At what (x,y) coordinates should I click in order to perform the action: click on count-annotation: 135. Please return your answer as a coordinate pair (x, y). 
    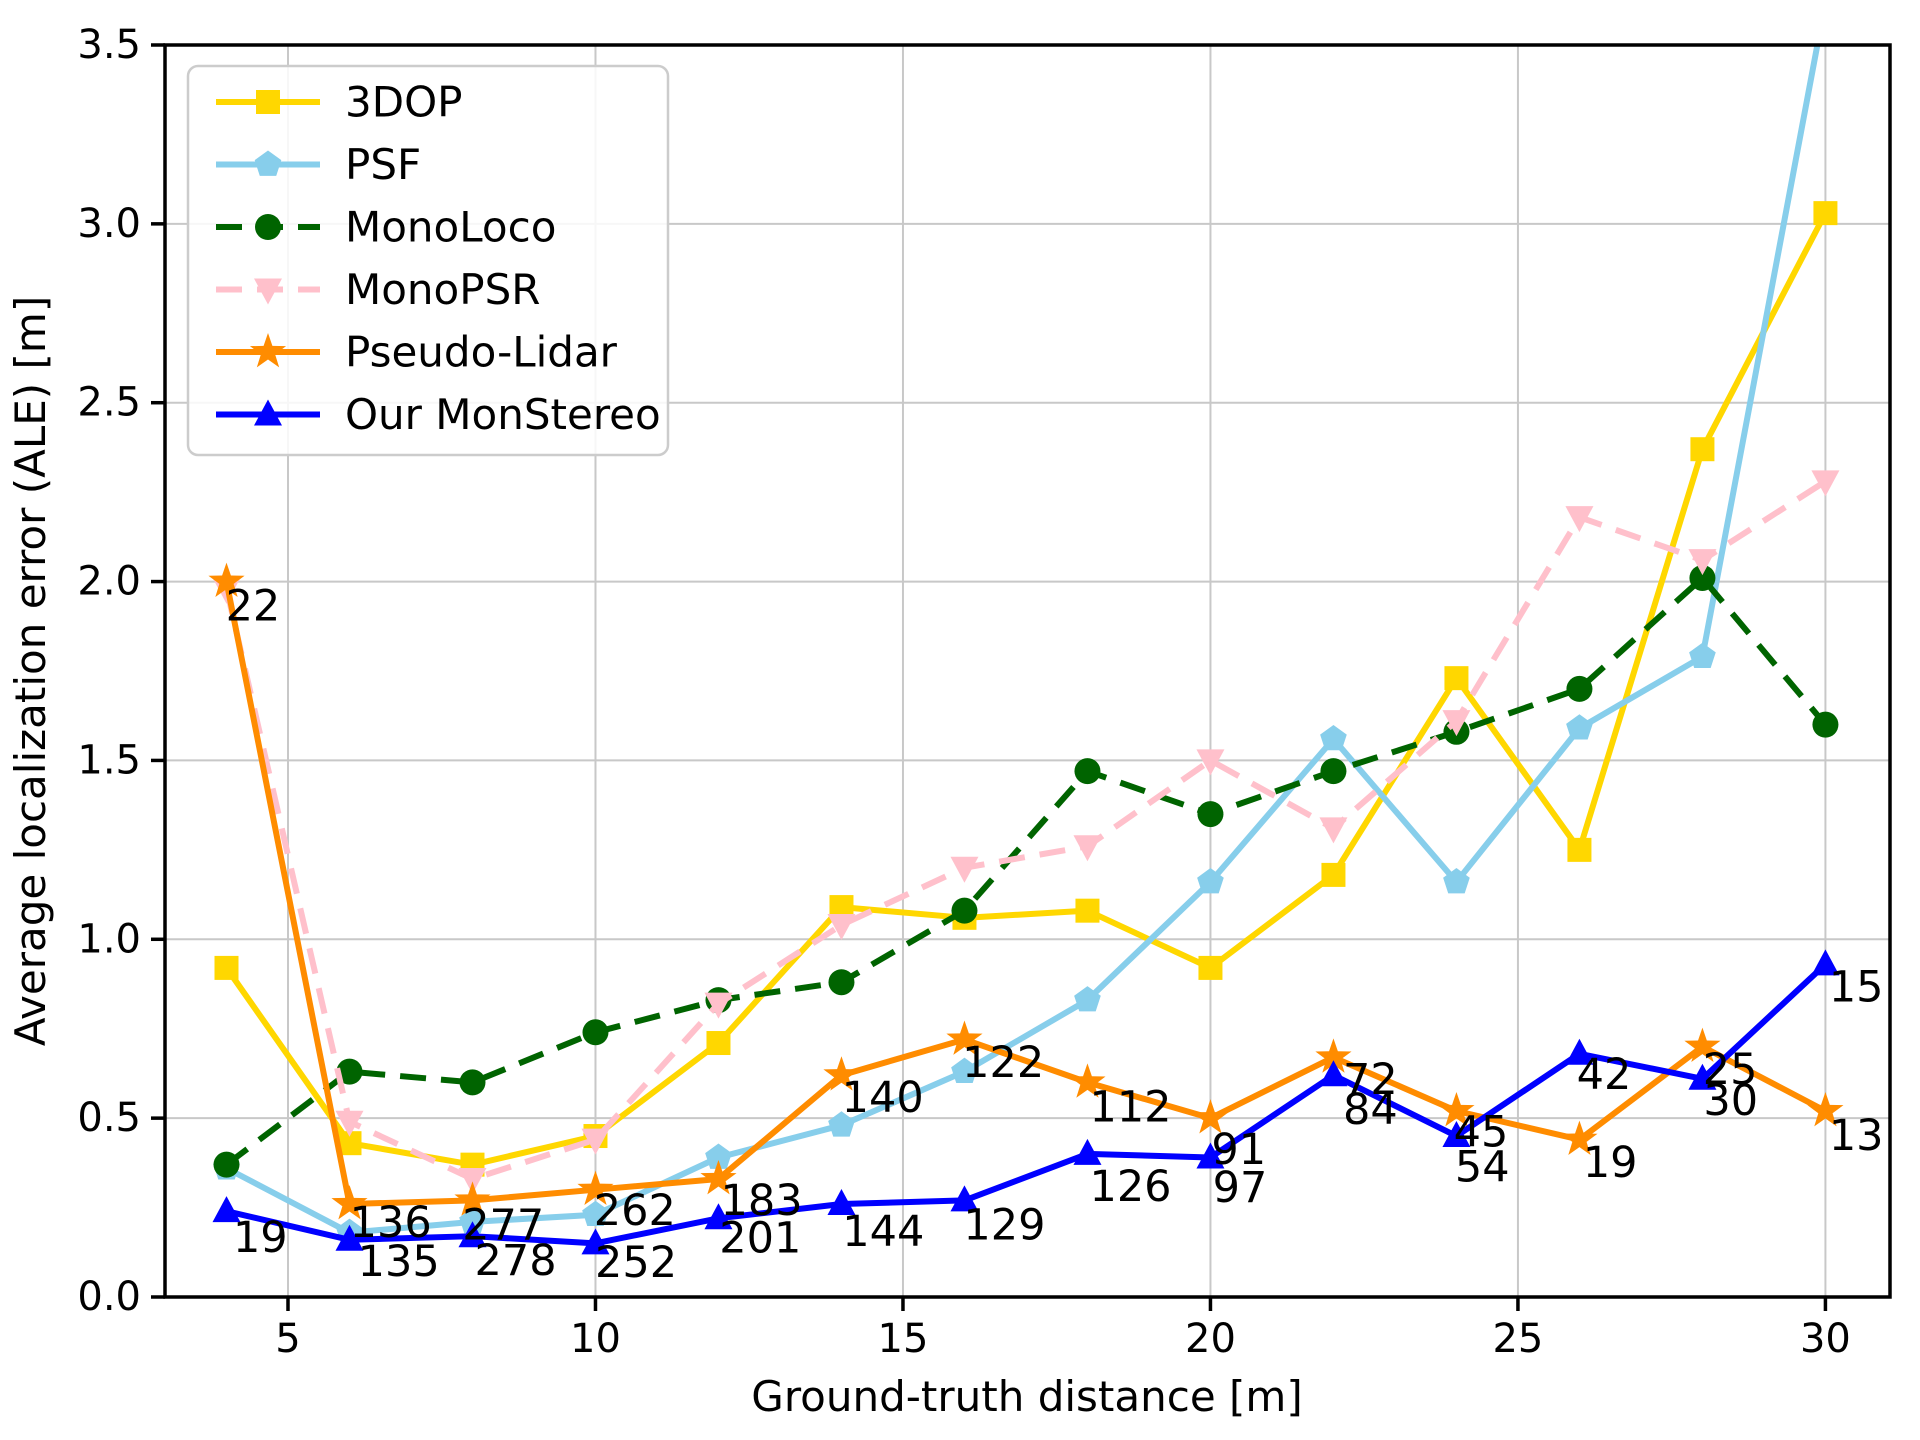
    Looking at the image, I should click on (399, 1262).